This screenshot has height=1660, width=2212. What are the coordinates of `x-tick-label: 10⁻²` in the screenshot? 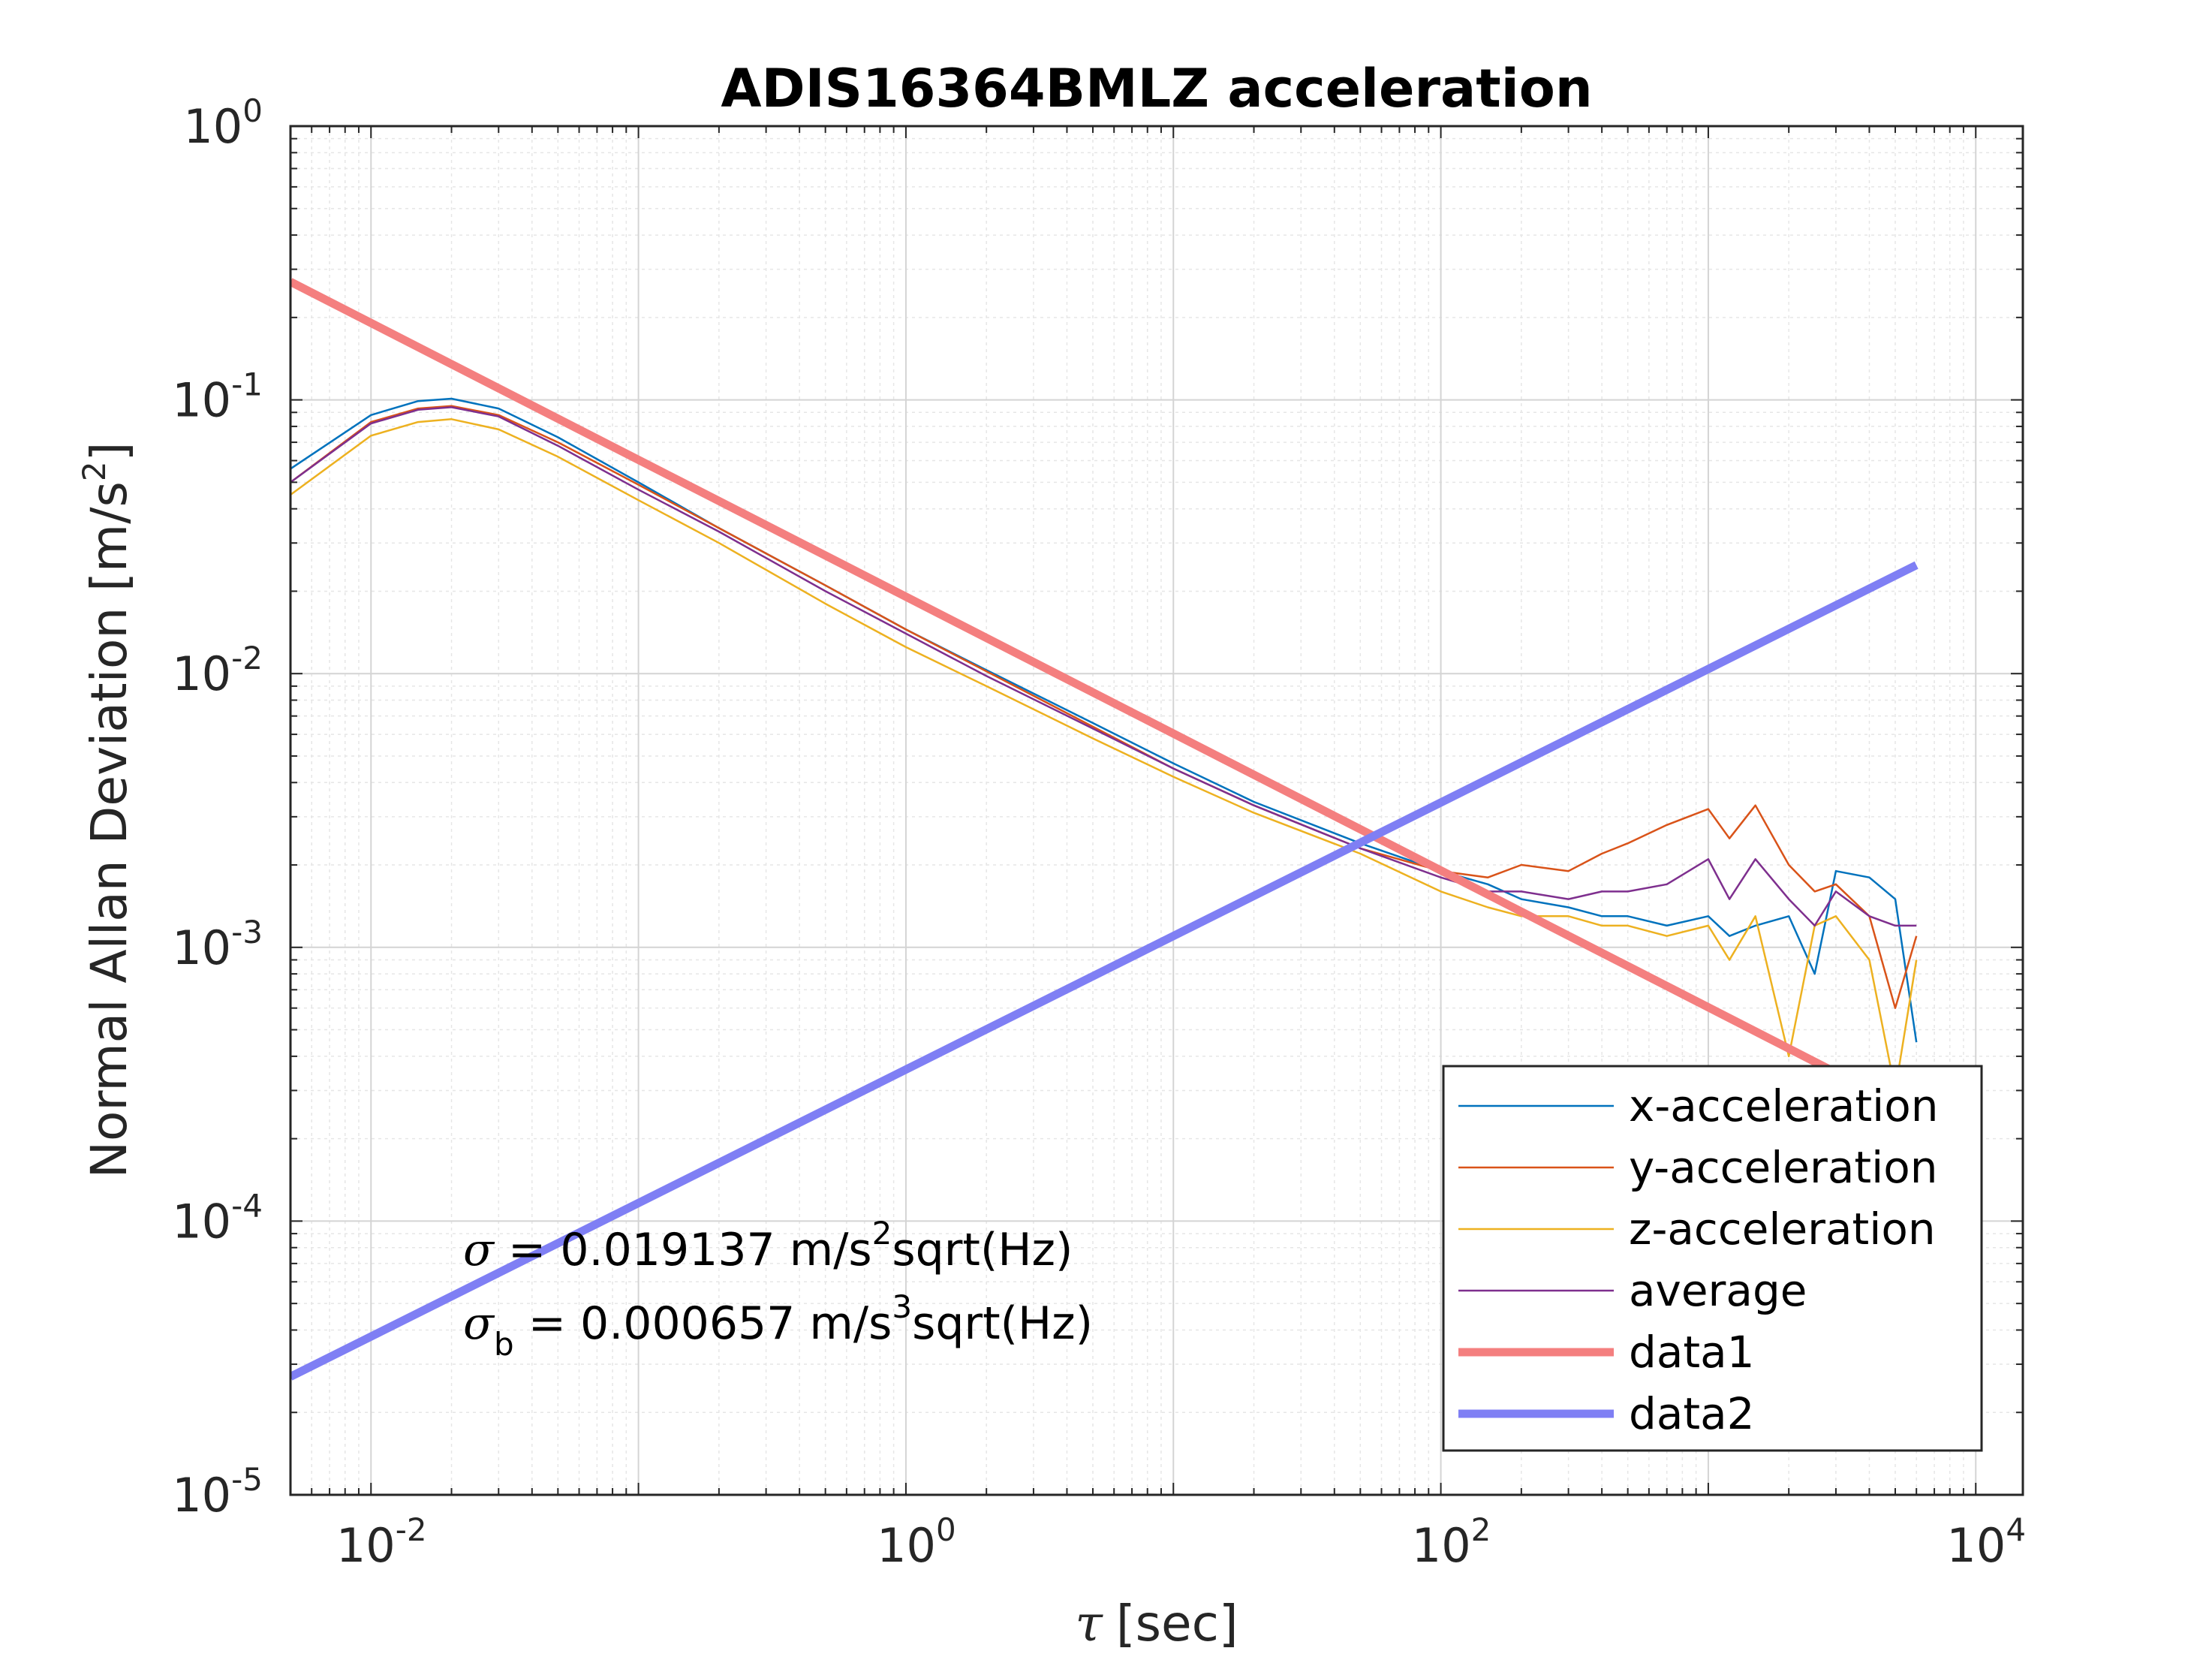 It's located at (381, 1542).